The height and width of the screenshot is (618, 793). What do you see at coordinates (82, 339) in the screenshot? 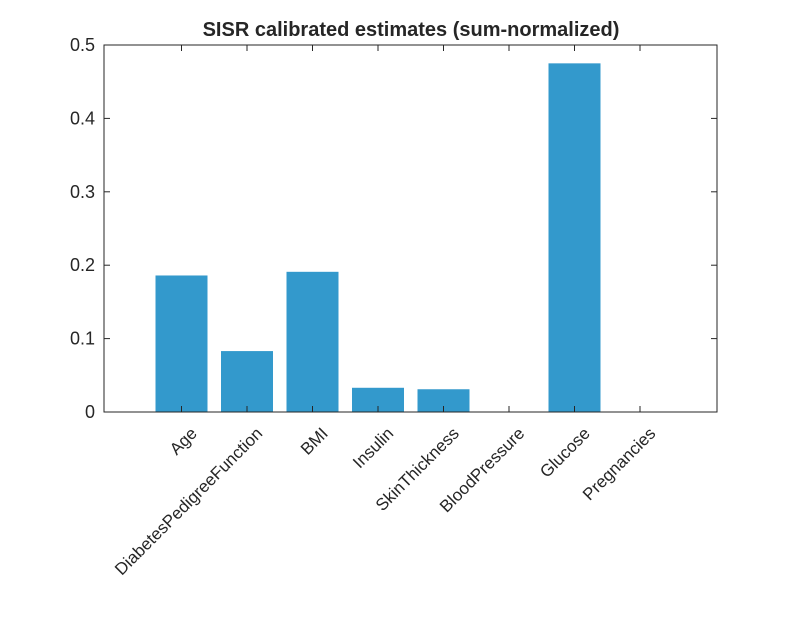
I see `y-tick-label: 0.1` at bounding box center [82, 339].